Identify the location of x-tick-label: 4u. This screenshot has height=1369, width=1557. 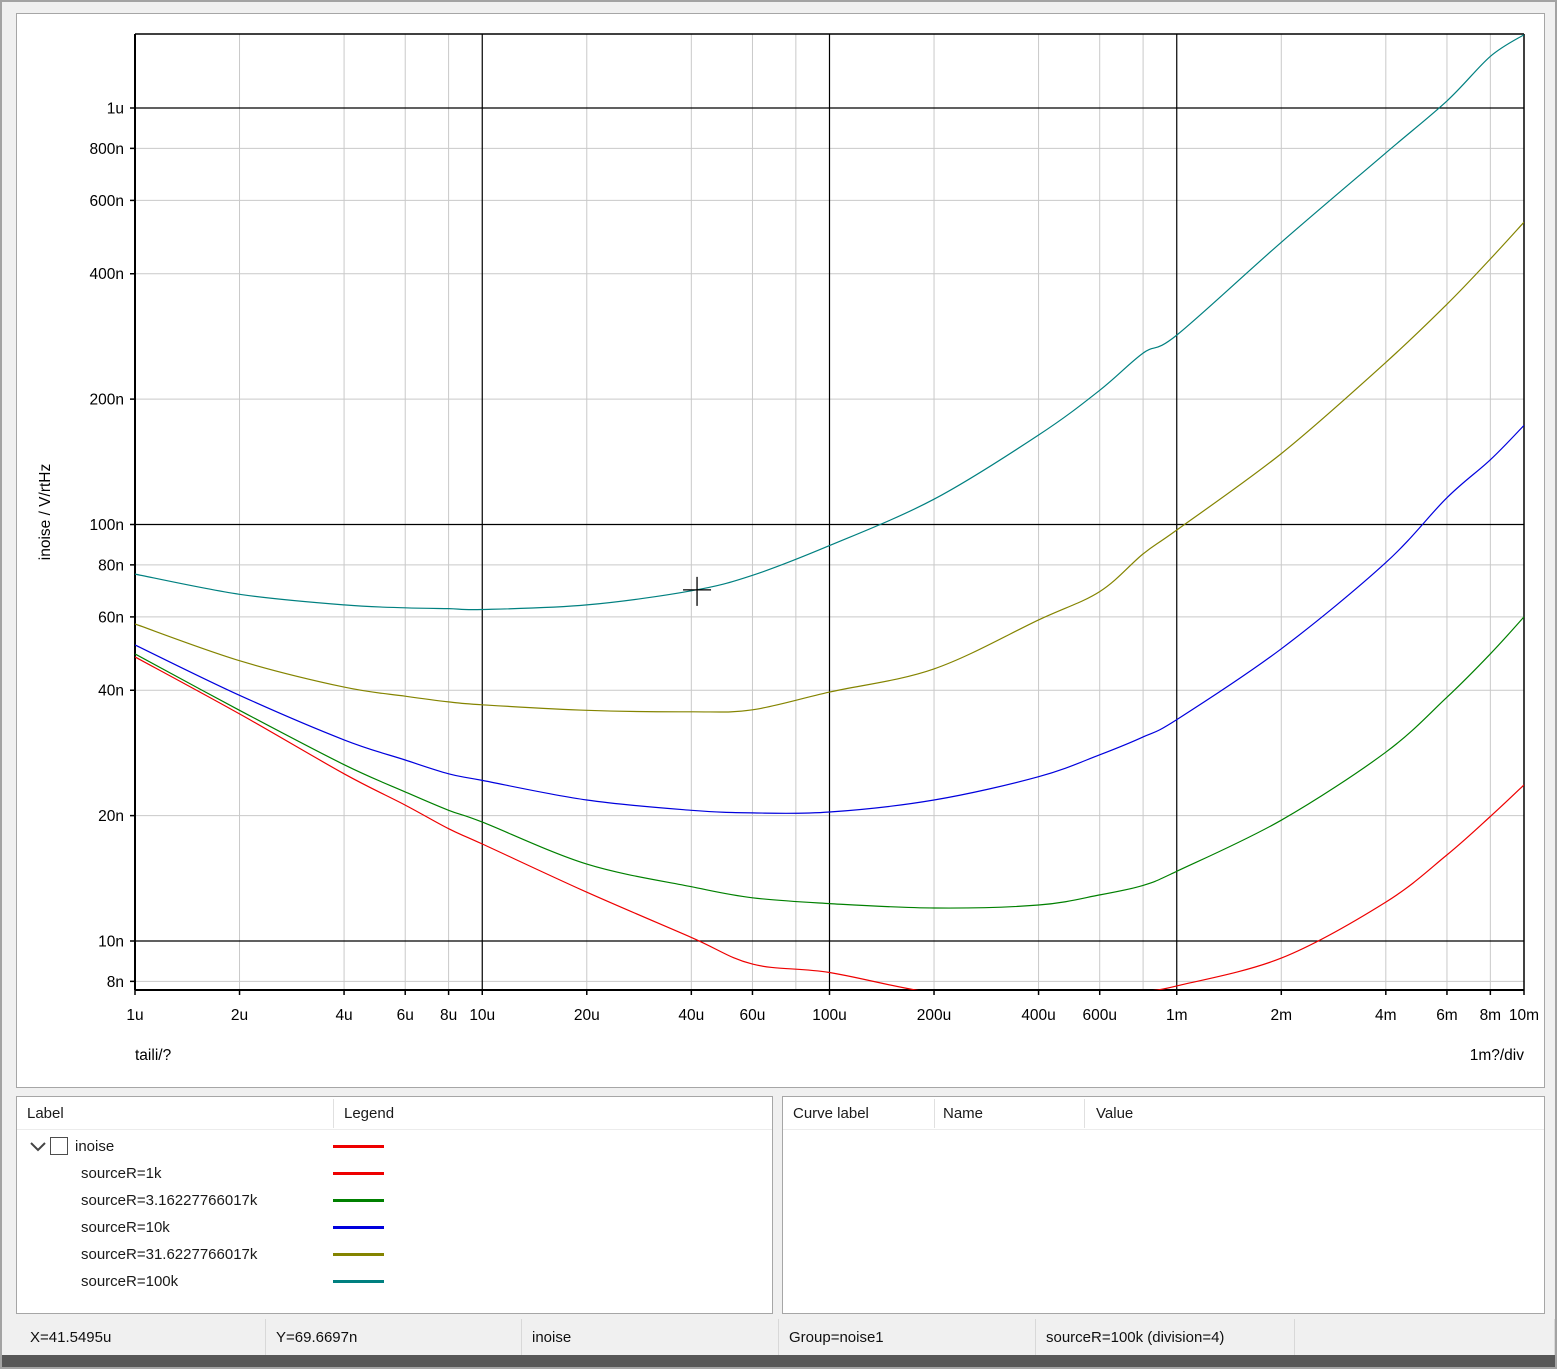
(343, 1015).